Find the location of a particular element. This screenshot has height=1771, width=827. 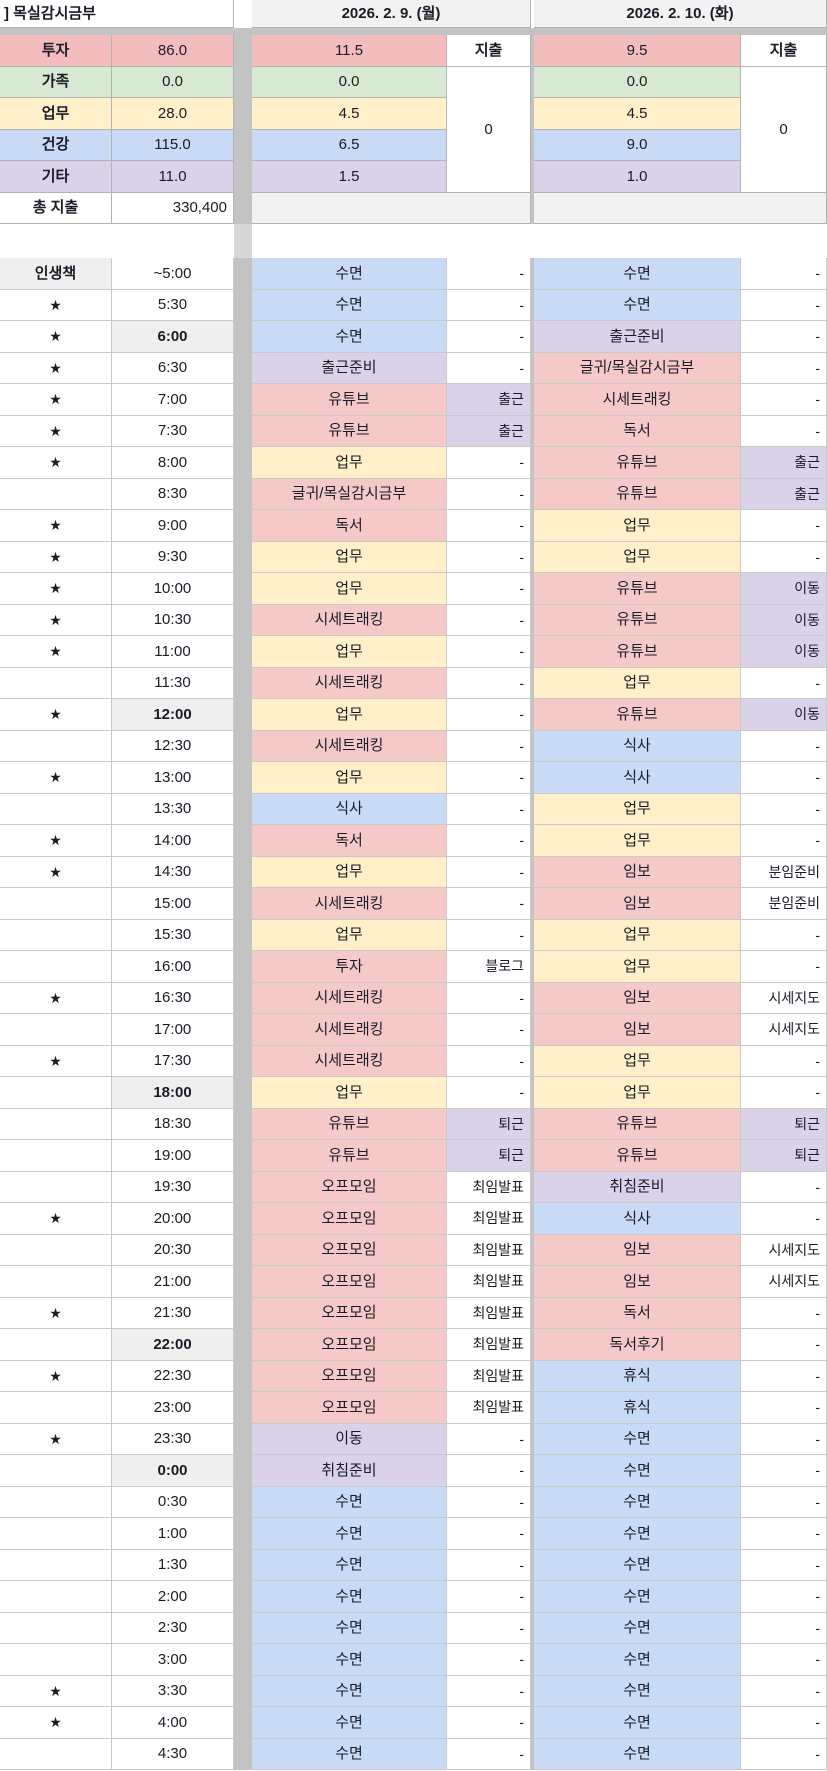

day1-activity: 글귀/목실감시금부 is located at coordinates (349, 494).